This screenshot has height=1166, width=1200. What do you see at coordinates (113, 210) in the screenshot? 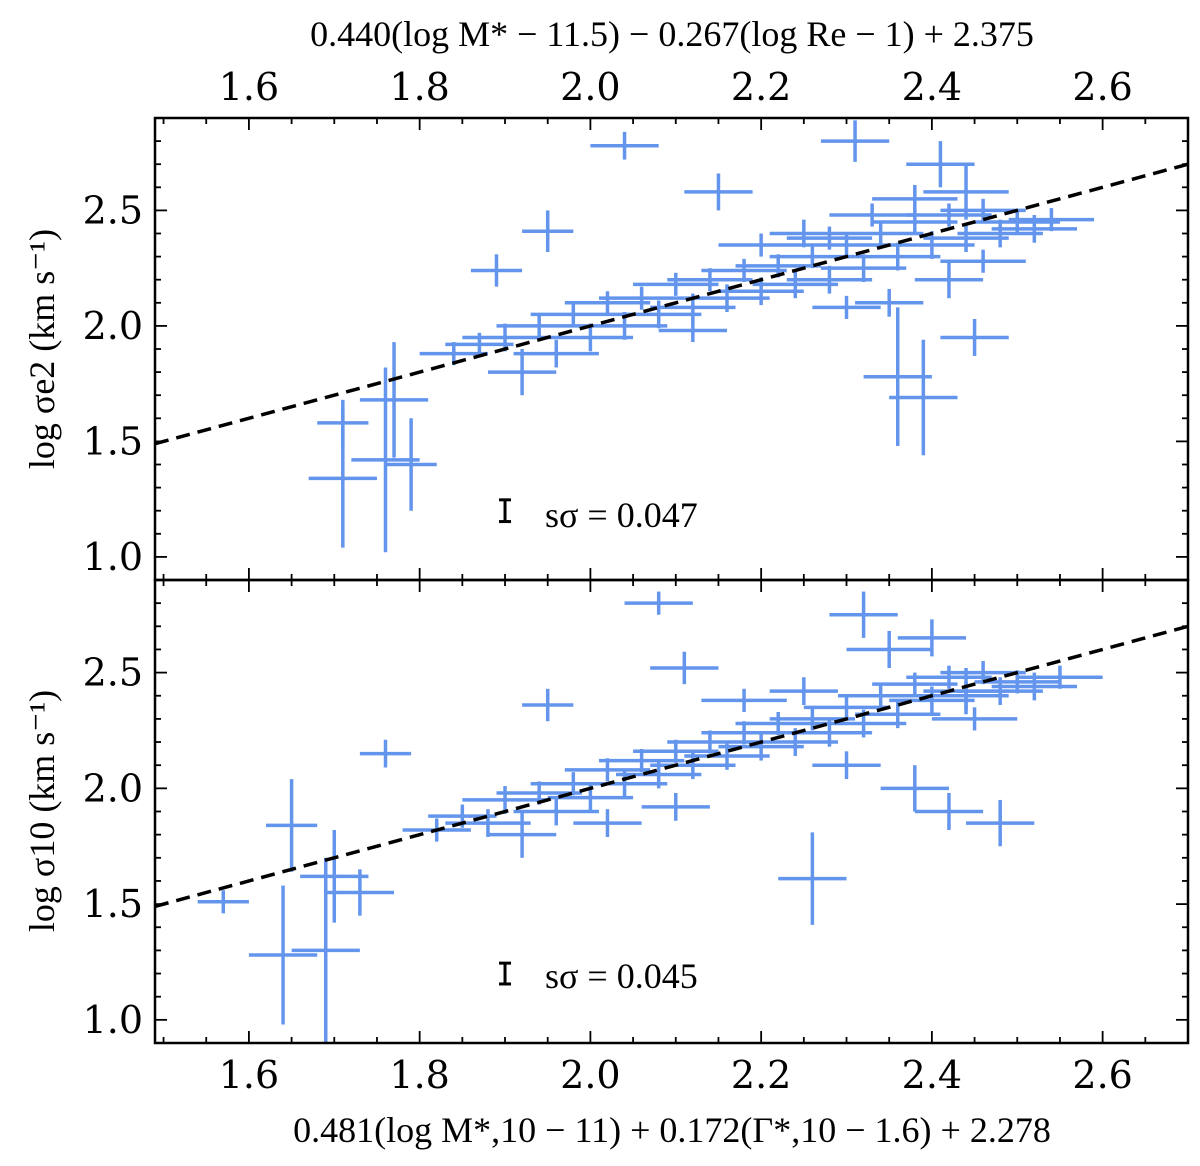
I see `y-tick-label: 2.5` at bounding box center [113, 210].